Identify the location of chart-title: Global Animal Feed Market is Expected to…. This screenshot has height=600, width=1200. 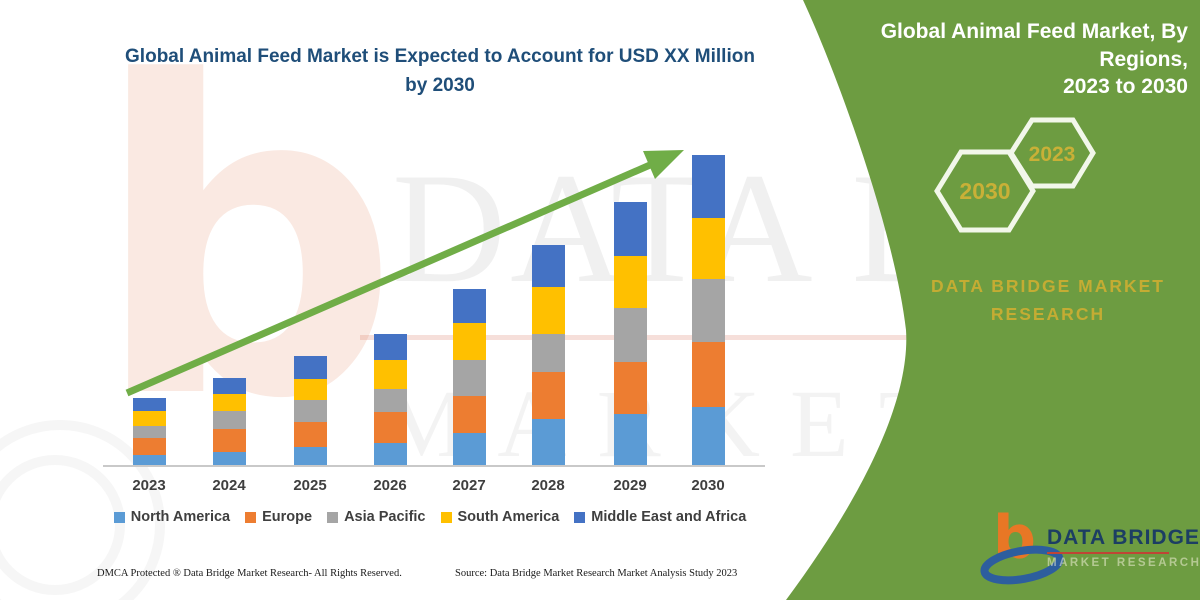
(440, 71).